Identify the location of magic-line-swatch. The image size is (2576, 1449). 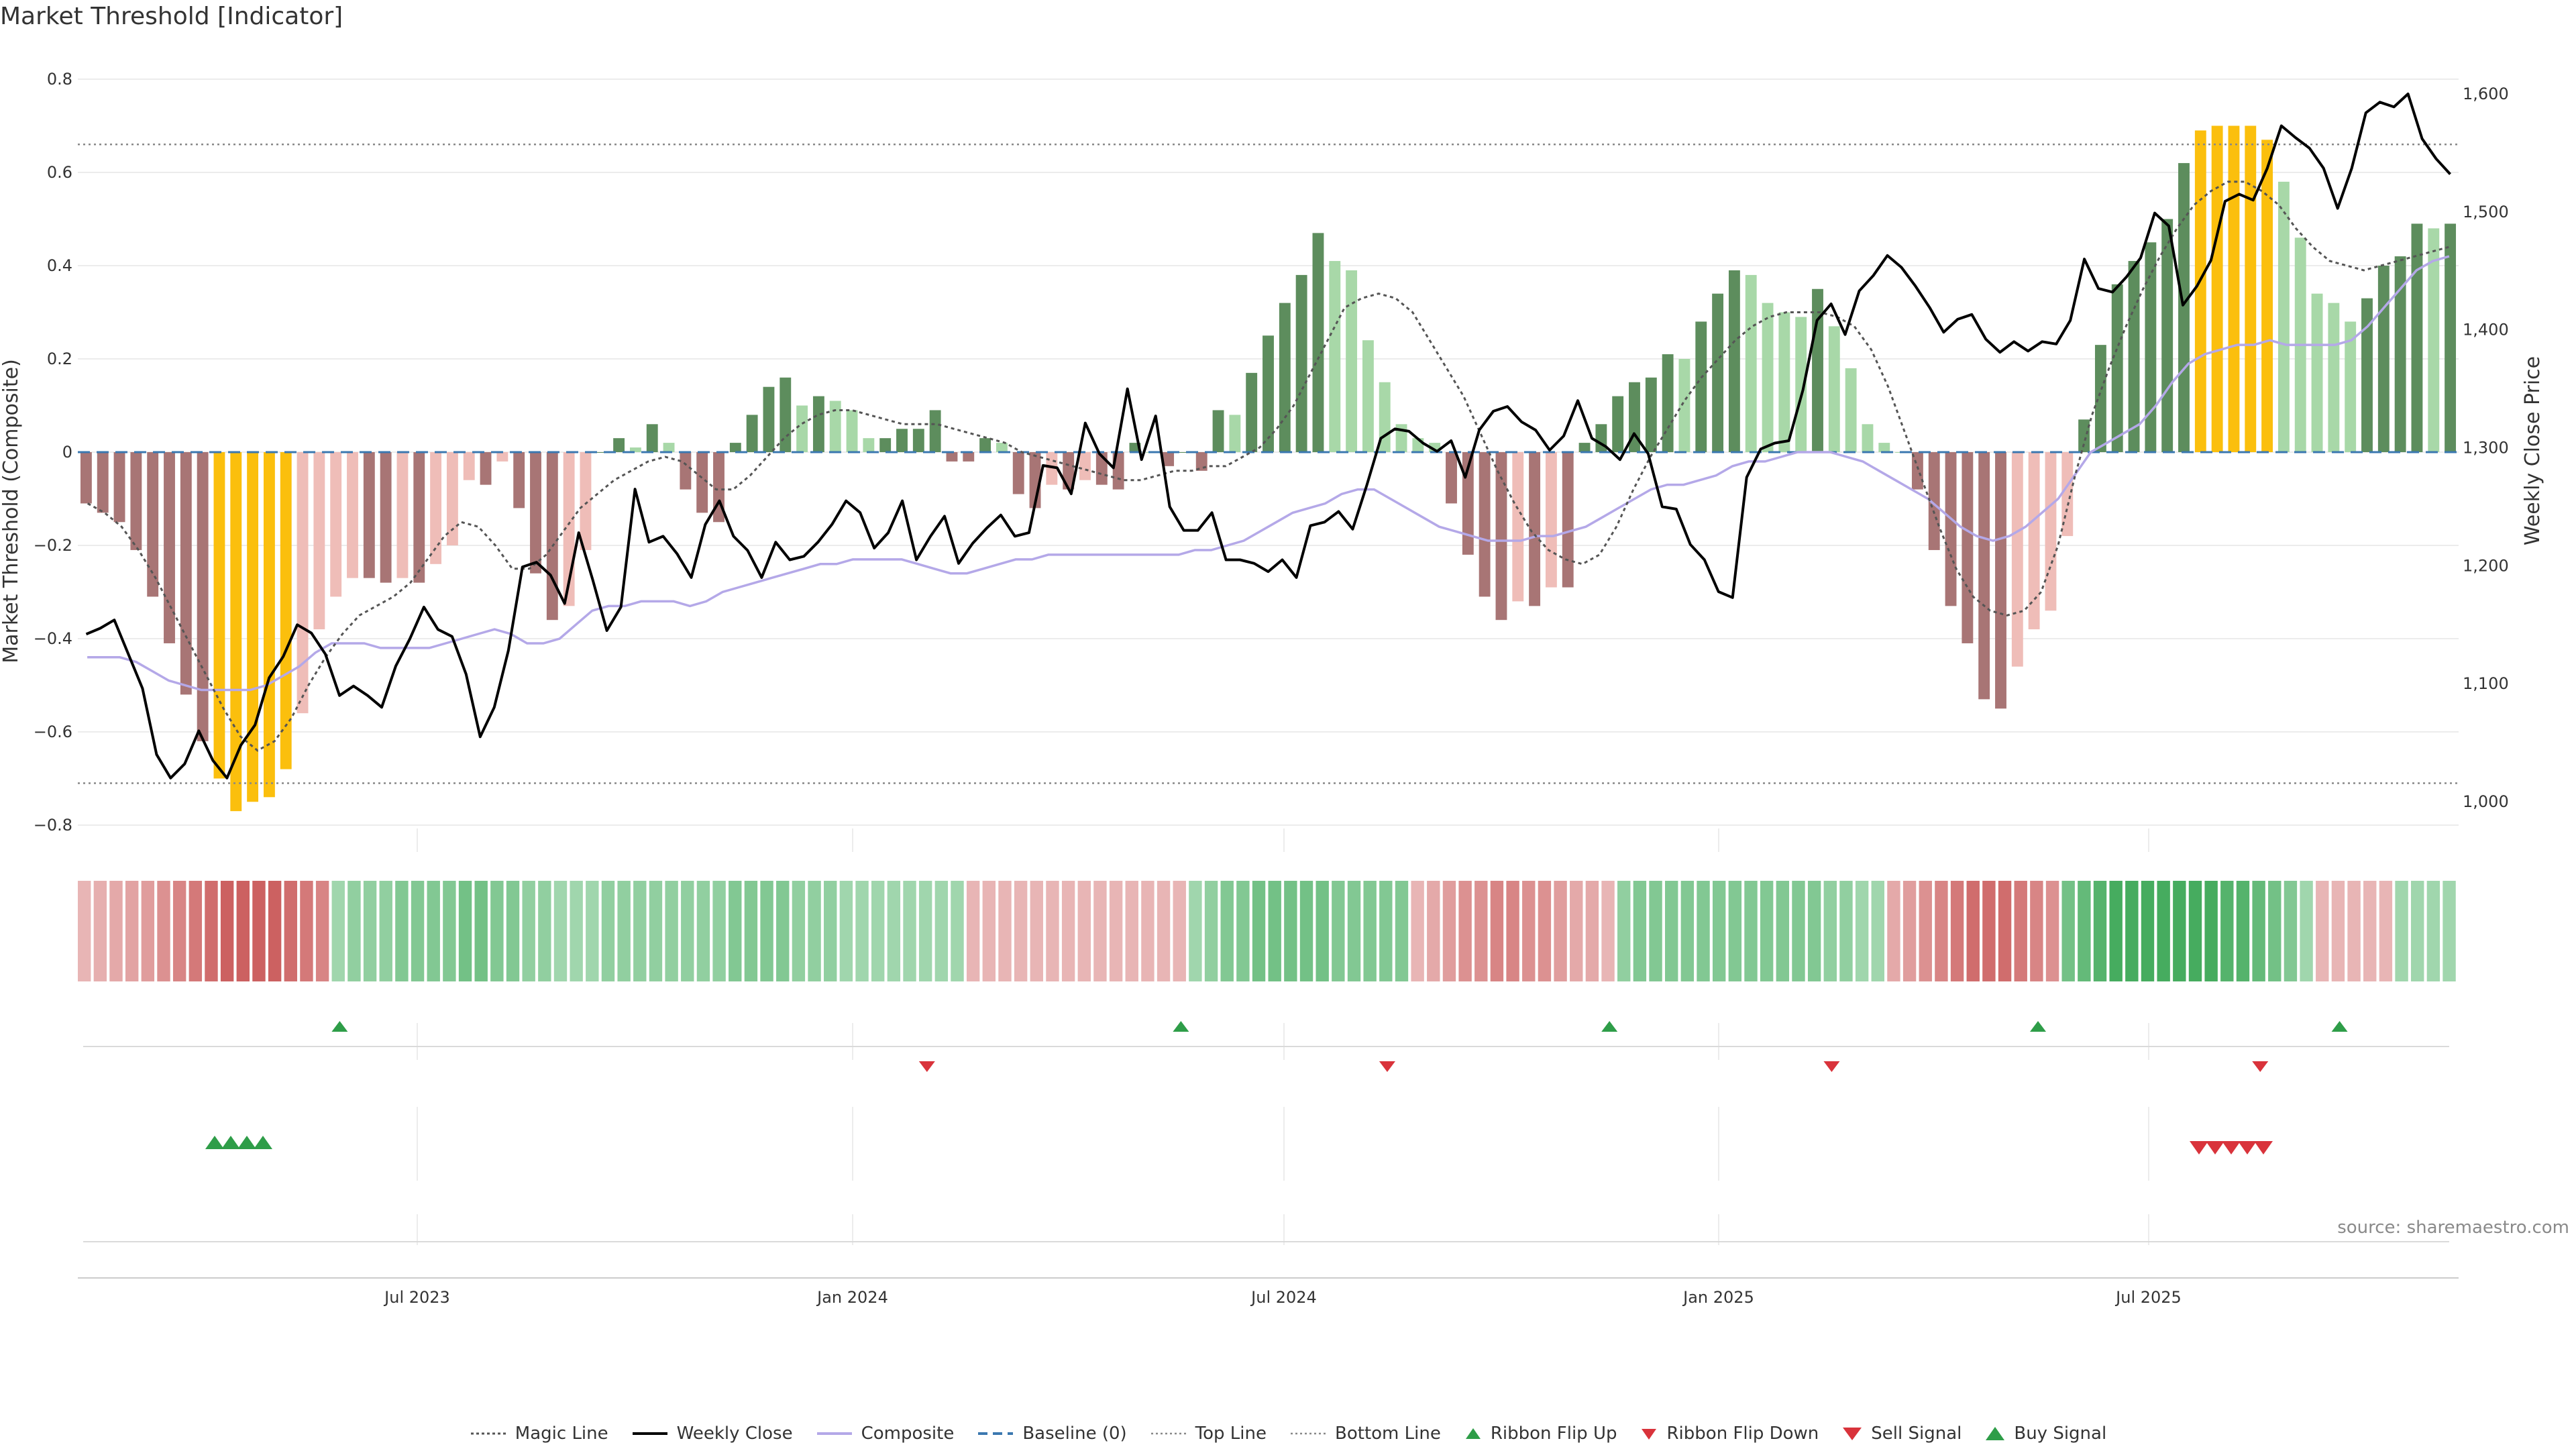
(488, 1433).